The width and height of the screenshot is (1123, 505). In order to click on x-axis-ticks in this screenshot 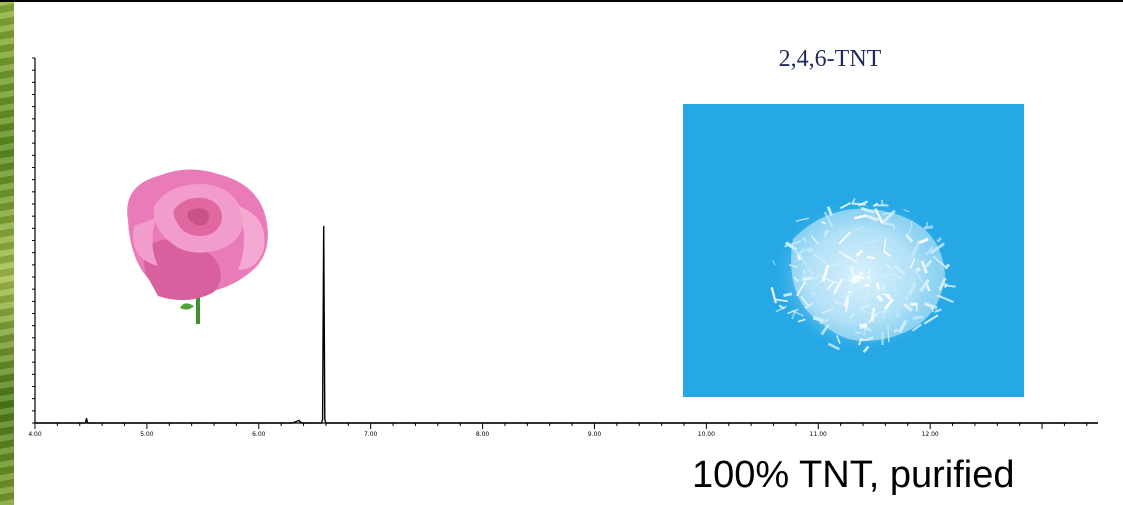, I will do `click(561, 426)`.